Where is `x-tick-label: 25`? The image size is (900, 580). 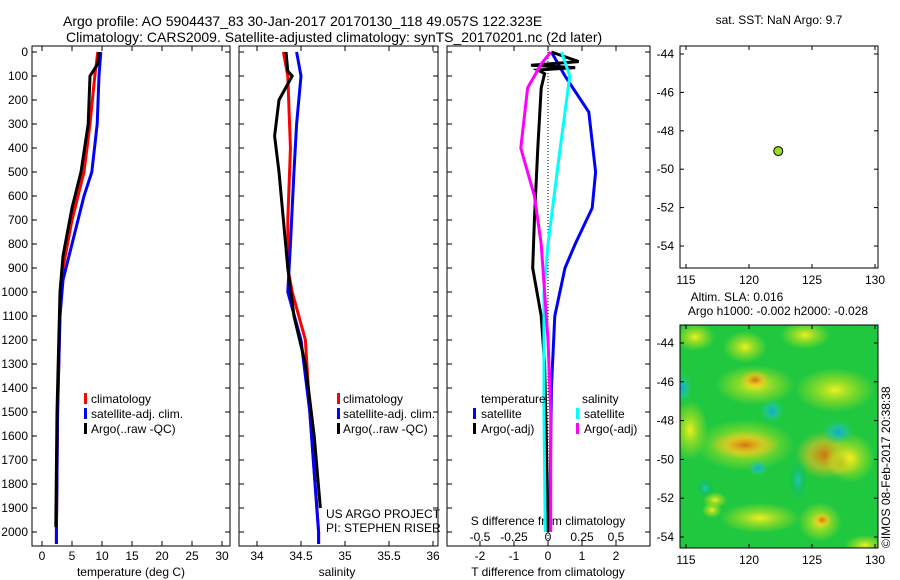 x-tick-label: 25 is located at coordinates (192, 556).